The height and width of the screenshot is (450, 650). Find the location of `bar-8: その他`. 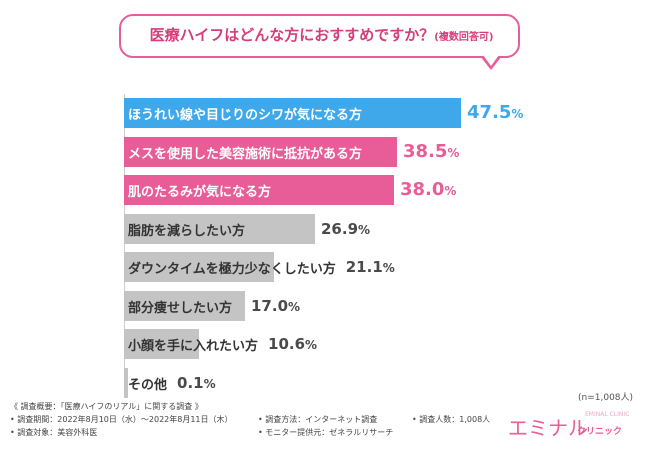

bar-8: その他 is located at coordinates (145, 383).